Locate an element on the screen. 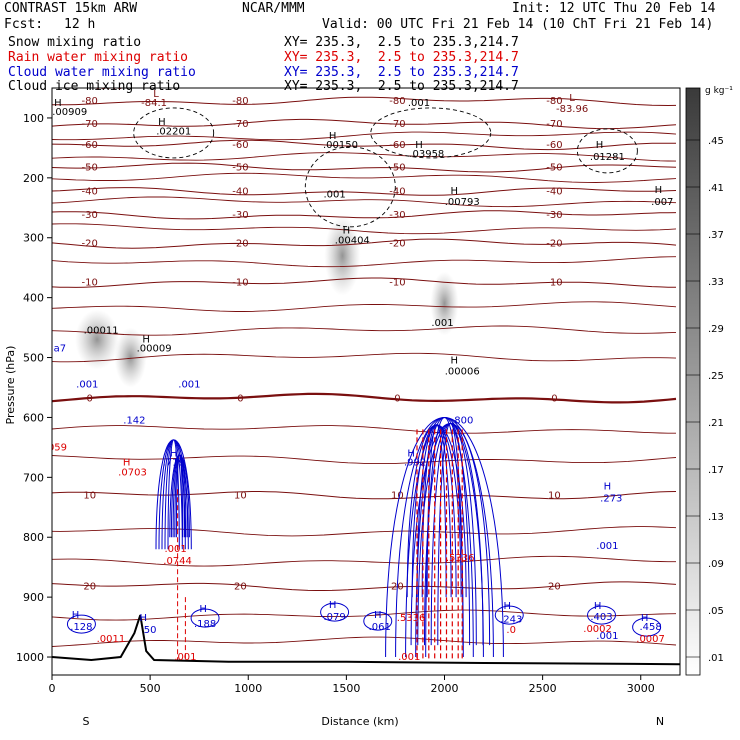  y-tick-label-8: 900 is located at coordinates (33, 597).